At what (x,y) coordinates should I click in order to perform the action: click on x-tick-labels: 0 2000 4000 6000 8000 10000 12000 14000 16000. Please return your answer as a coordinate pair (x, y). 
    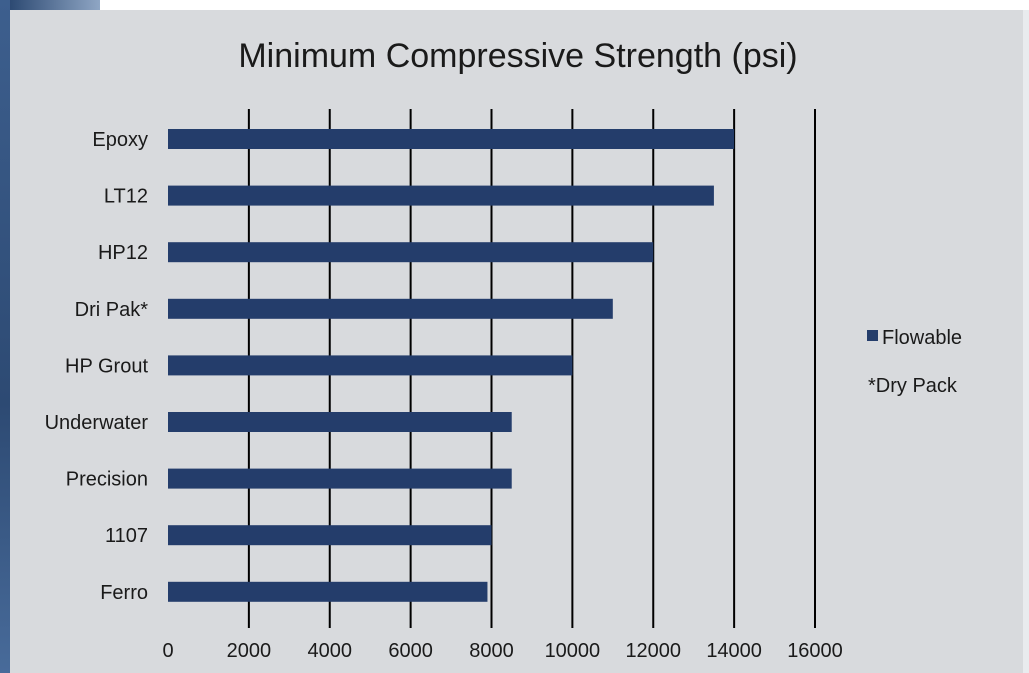
    Looking at the image, I should click on (502, 651).